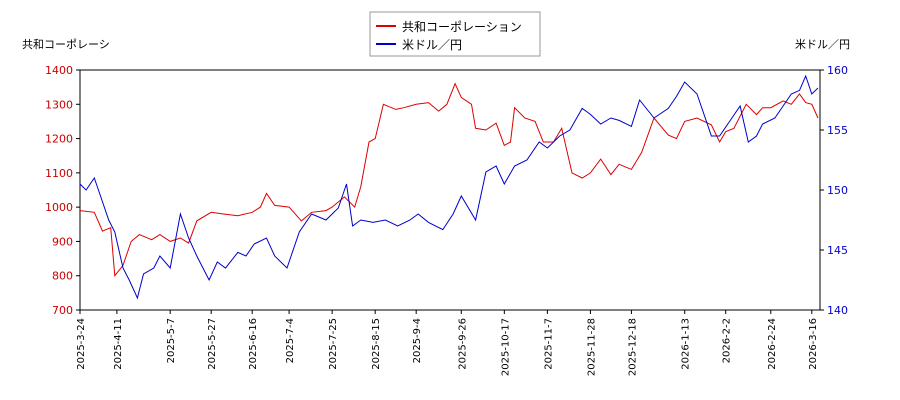  I want to click on x-tick-label: 2025-9-4, so click(417, 340).